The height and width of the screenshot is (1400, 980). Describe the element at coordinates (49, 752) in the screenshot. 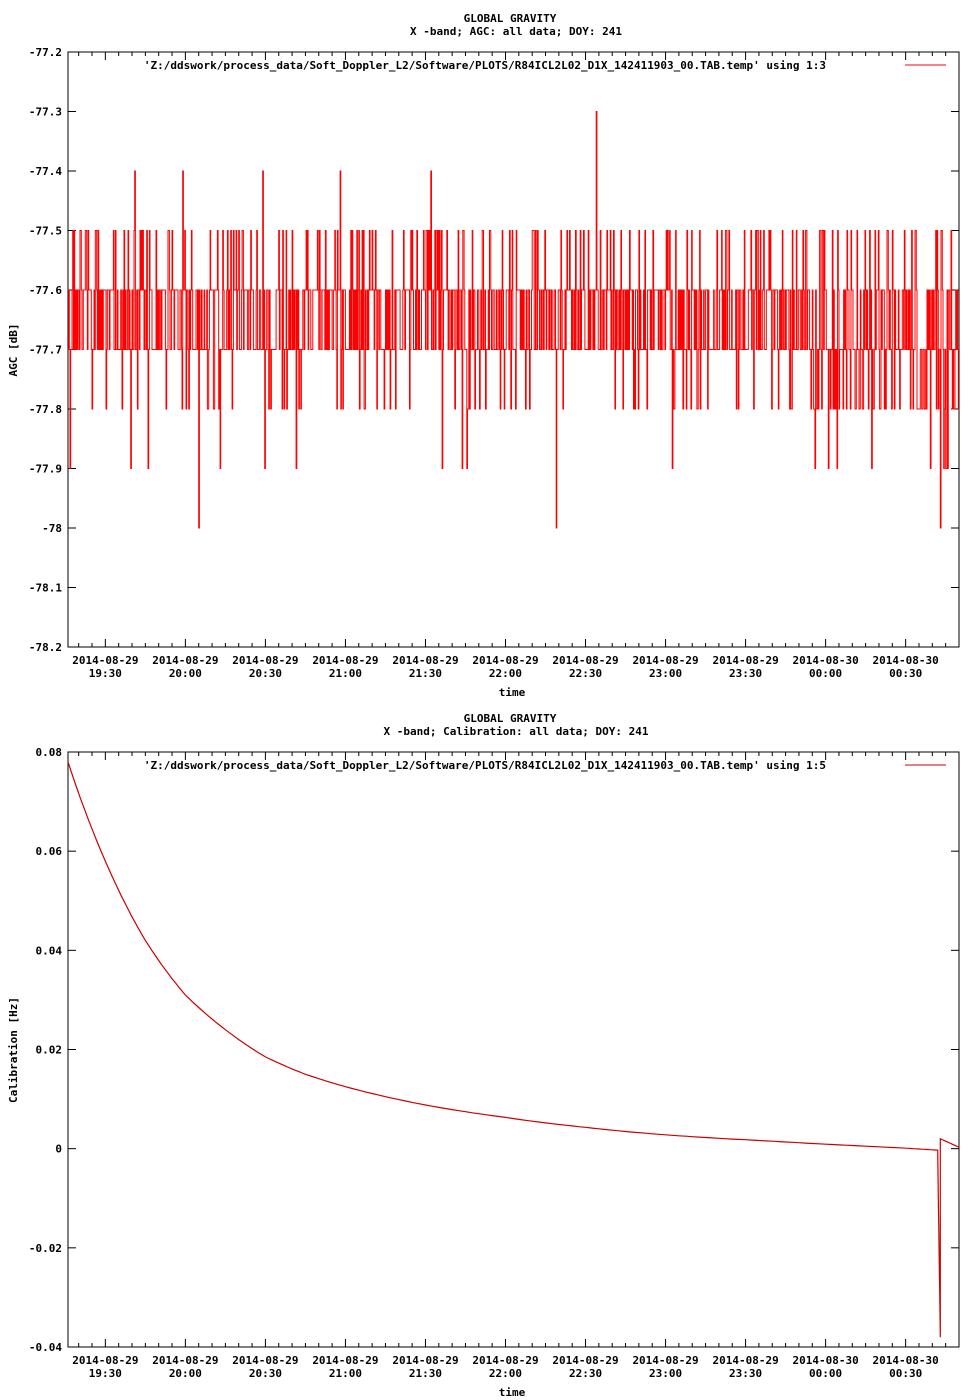

I see `calibration-y-tick-label: 0.08` at that location.